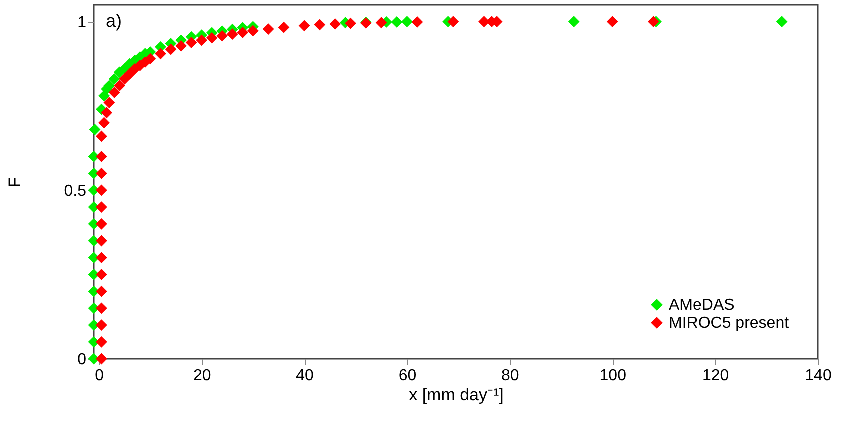 The width and height of the screenshot is (853, 435). What do you see at coordinates (14, 182) in the screenshot?
I see `y-axis-title: F` at bounding box center [14, 182].